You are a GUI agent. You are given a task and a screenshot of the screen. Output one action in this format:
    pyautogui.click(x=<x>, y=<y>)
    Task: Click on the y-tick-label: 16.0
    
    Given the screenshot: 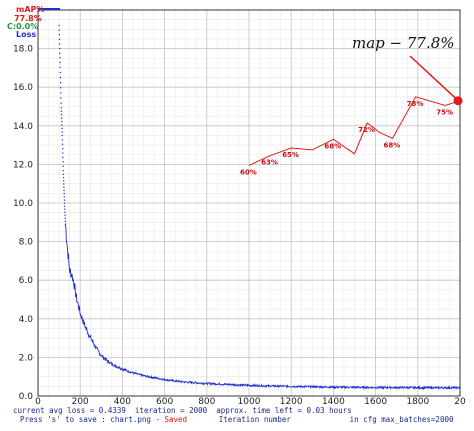 What is the action you would take?
    pyautogui.click(x=23, y=88)
    